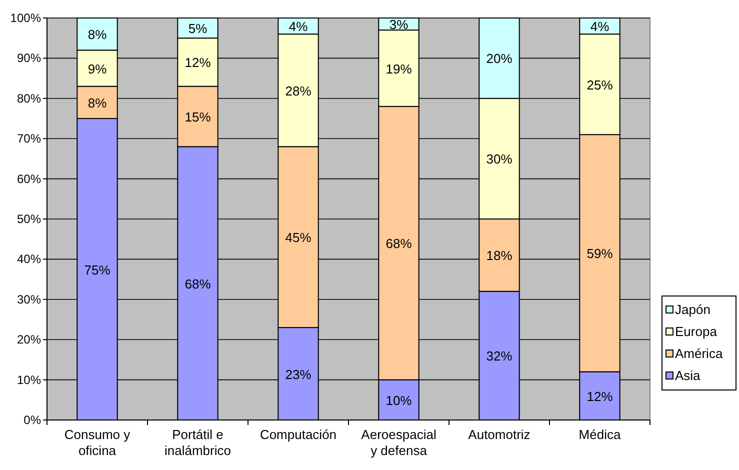  I want to click on data-label: 15%, so click(198, 116).